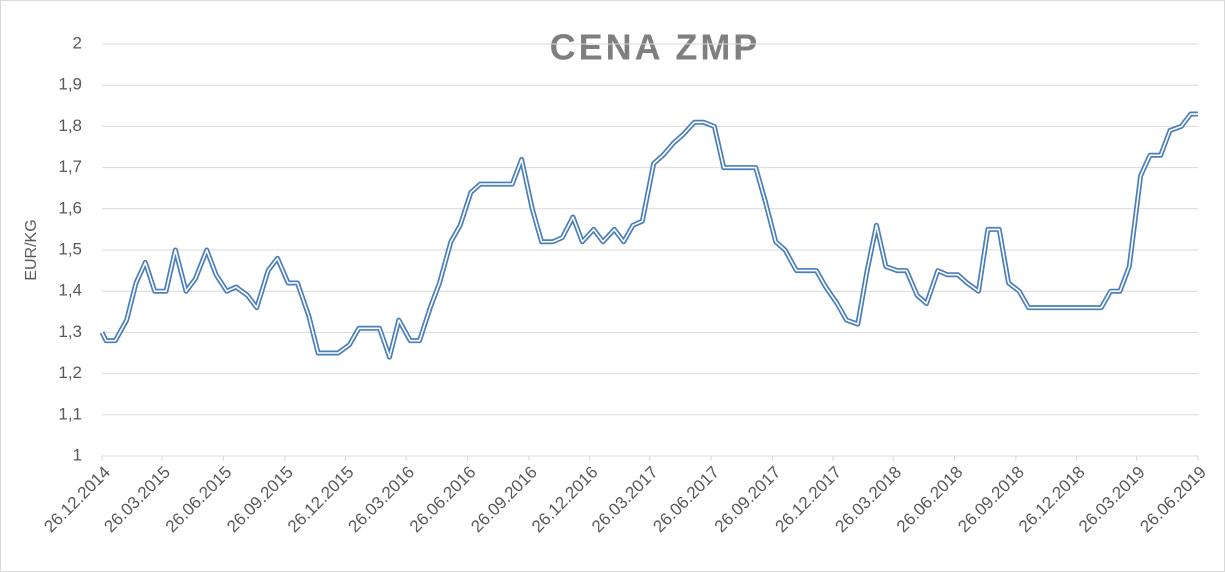 The image size is (1225, 572). Describe the element at coordinates (70, 372) in the screenshot. I see `y-tick-label: 1,2` at that location.